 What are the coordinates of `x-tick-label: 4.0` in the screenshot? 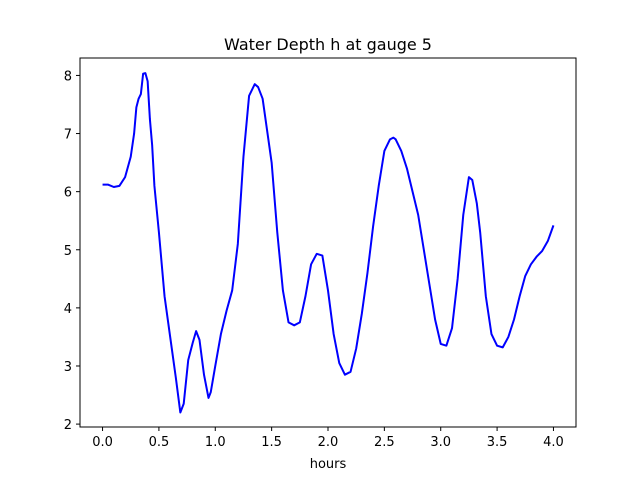 It's located at (553, 442).